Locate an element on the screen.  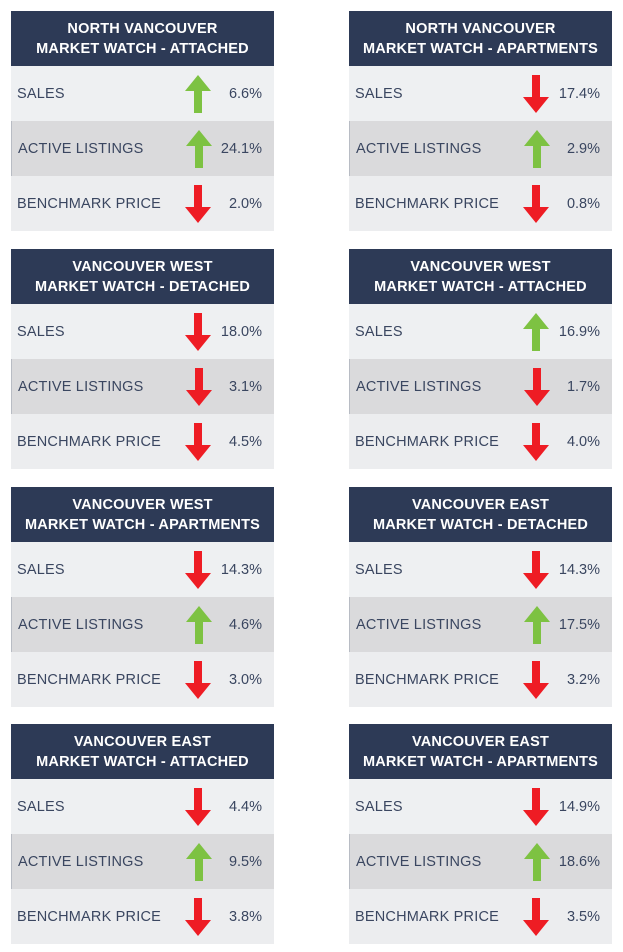
stat-value: 2.0% is located at coordinates (245, 203).